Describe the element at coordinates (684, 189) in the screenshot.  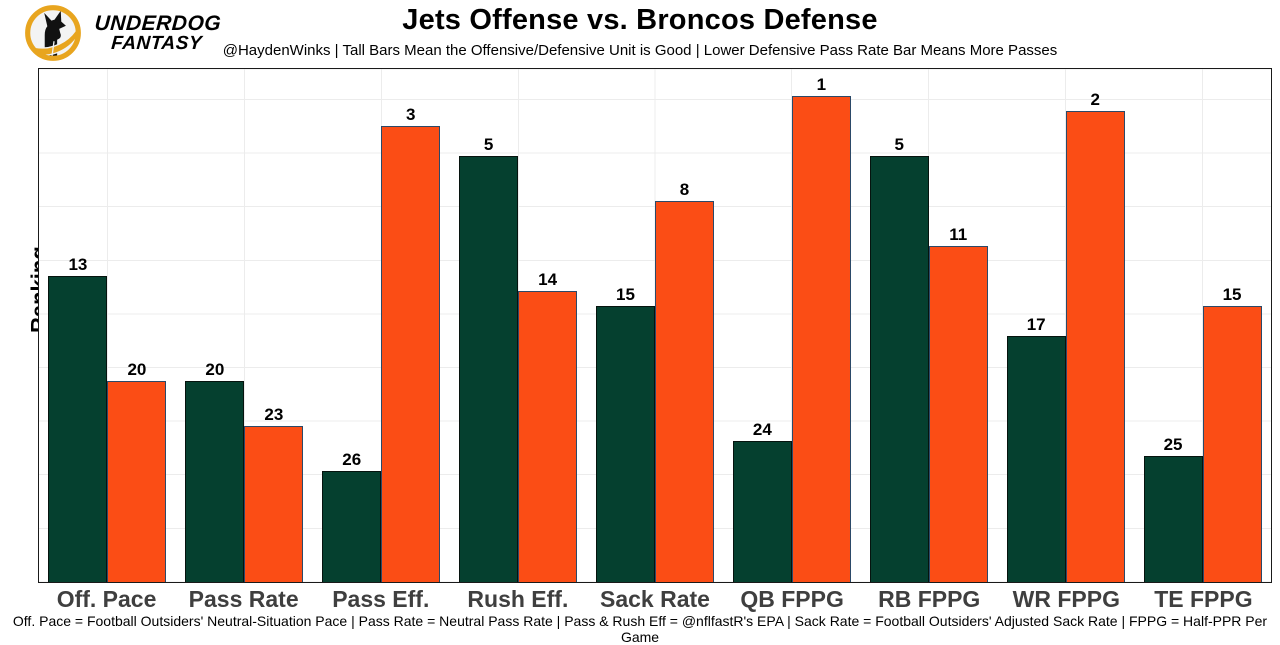
I see `bar-value-label: 8` at that location.